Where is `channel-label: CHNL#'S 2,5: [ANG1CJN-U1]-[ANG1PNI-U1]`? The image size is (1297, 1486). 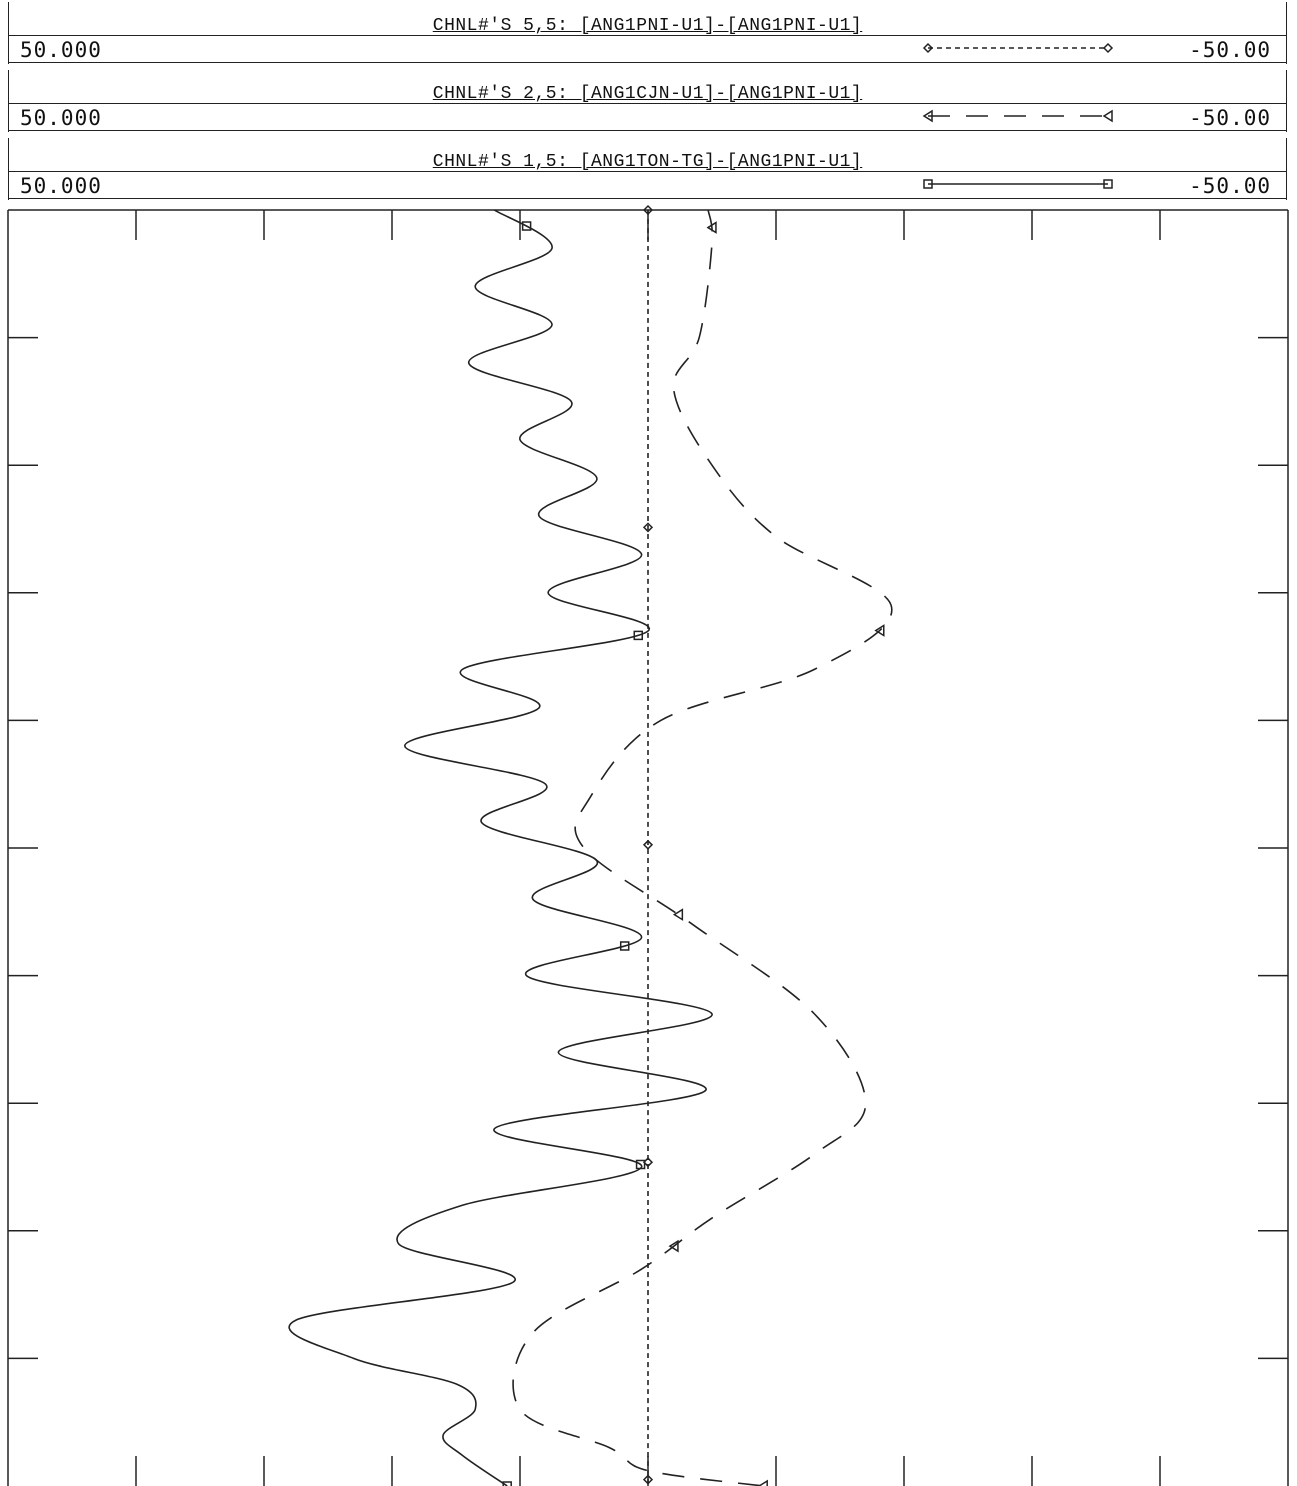 channel-label: CHNL#'S 2,5: [ANG1CJN-U1]-[ANG1PNI-U1] is located at coordinates (647, 94).